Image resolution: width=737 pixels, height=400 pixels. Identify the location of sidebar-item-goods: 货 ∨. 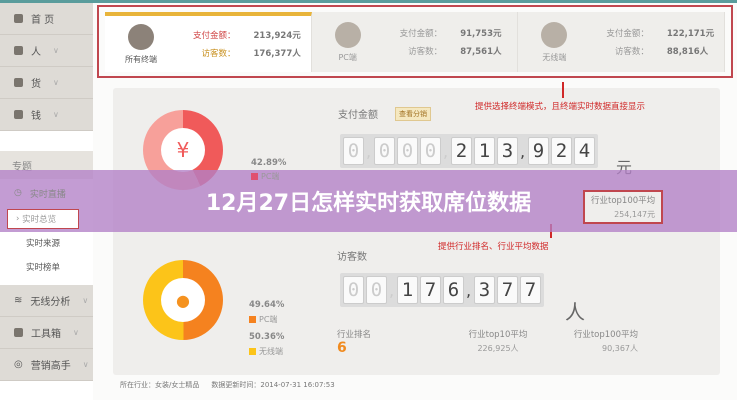
(46, 83).